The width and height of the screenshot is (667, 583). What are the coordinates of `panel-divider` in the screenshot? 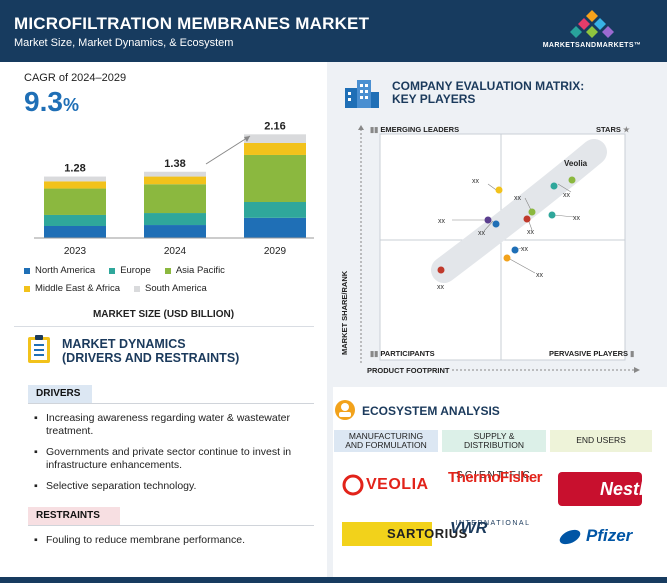 It's located at (330, 319).